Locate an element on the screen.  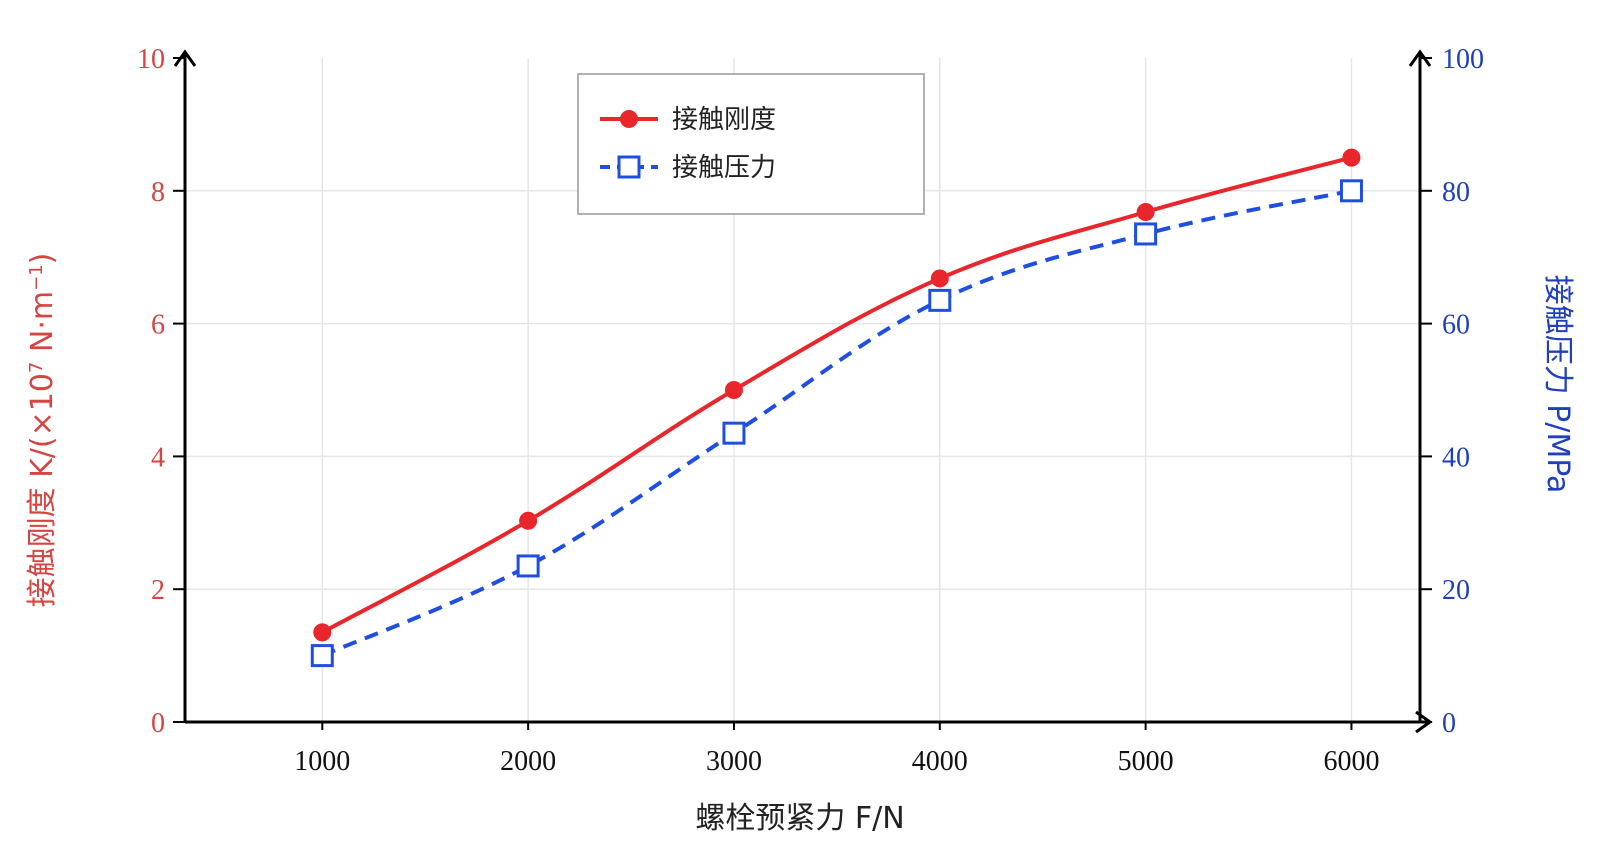
right-tick-label: 40 is located at coordinates (1456, 457).